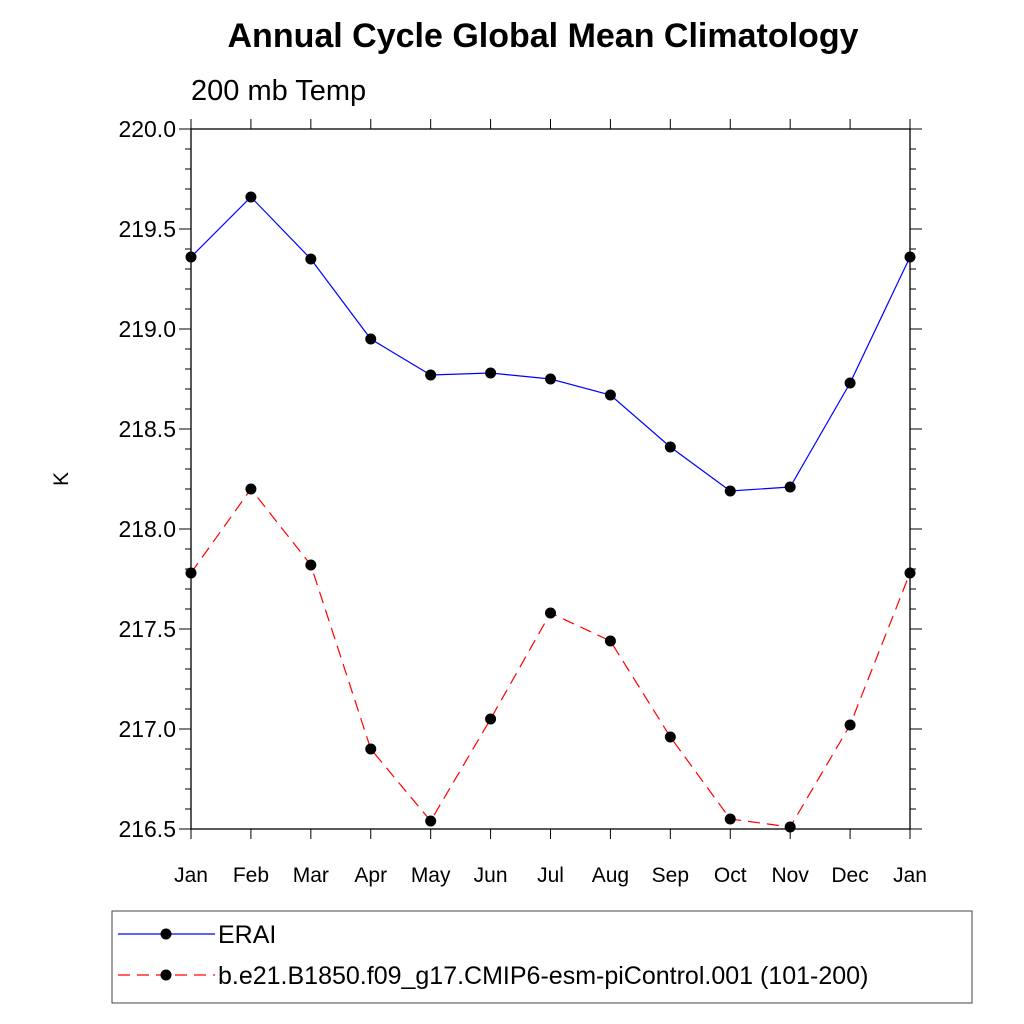 The width and height of the screenshot is (1024, 1024). I want to click on x-tick-label: May, so click(431, 875).